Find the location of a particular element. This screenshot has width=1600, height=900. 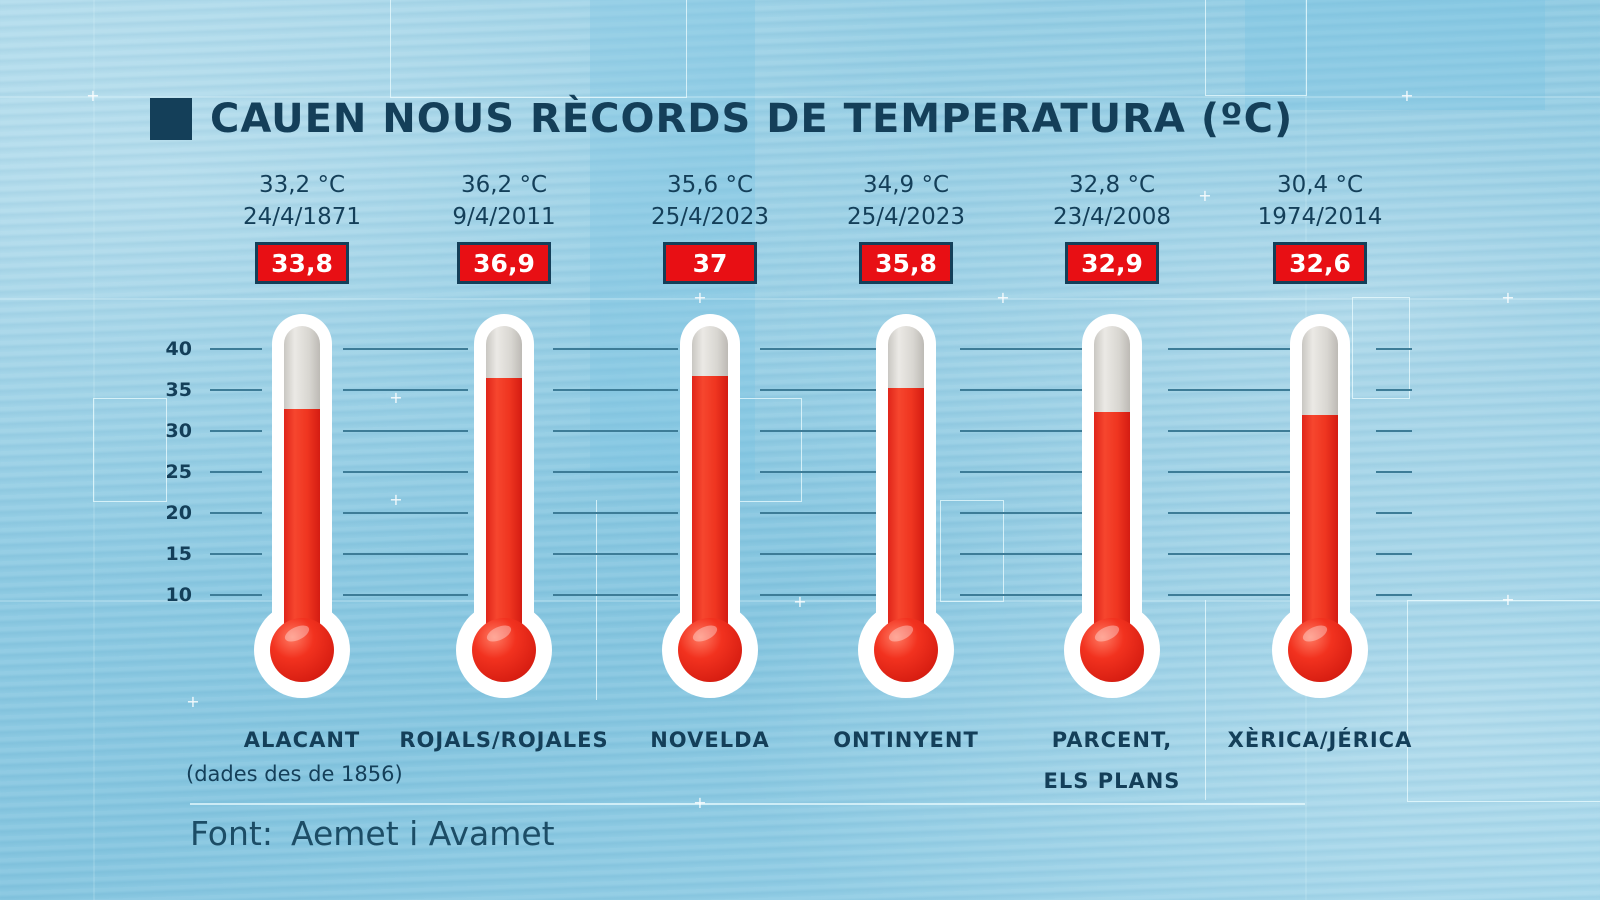

alacant-data-note: (dades des de 1856) is located at coordinates (294, 774).